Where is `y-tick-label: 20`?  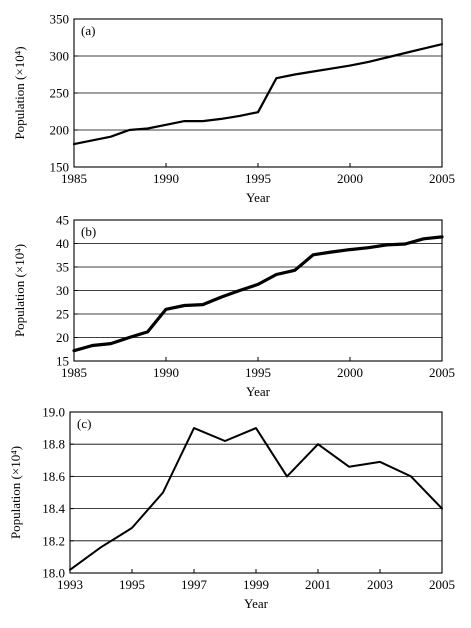 y-tick-label: 20 is located at coordinates (62, 337).